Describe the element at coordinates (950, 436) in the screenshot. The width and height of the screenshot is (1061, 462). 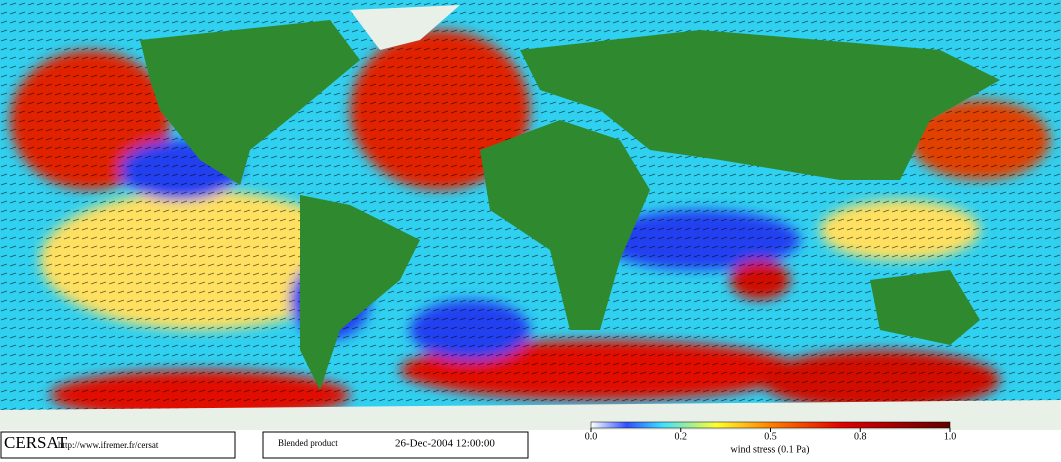
I see `colorbar-tick-label: 1.0` at that location.